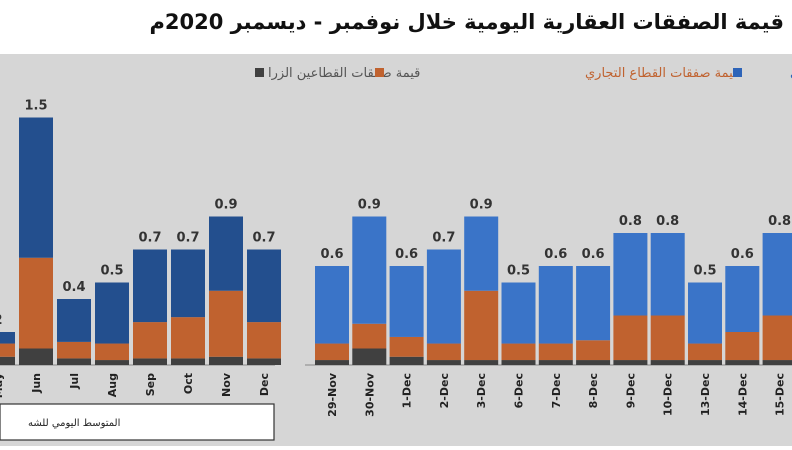 The height and width of the screenshot is (450, 792). What do you see at coordinates (481, 390) in the screenshot?
I see `x-tick-label: 3-Dec` at bounding box center [481, 390].